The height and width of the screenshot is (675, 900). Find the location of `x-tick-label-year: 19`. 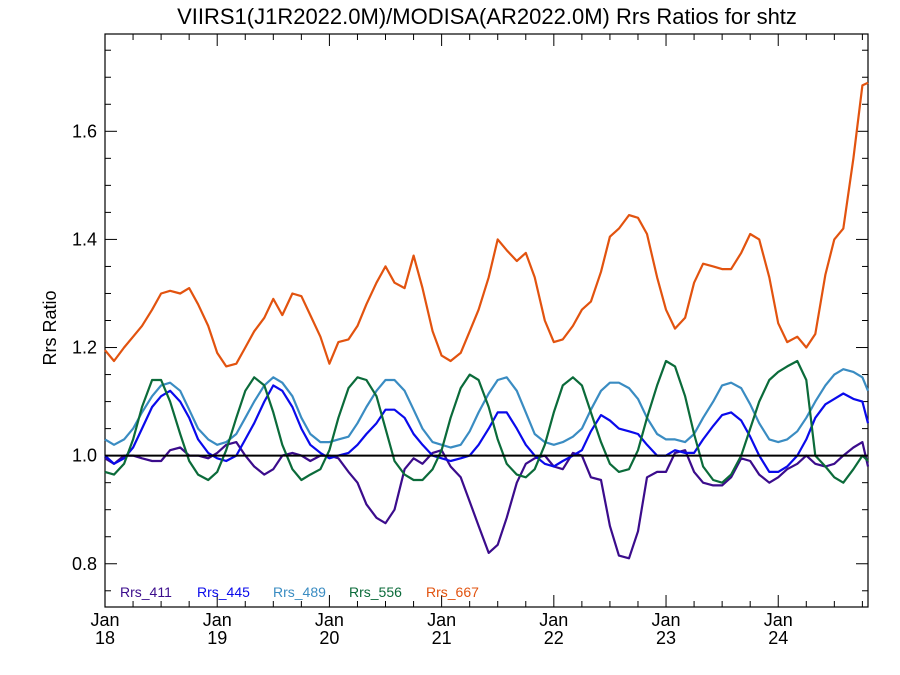

x-tick-label-year: 19 is located at coordinates (217, 638).